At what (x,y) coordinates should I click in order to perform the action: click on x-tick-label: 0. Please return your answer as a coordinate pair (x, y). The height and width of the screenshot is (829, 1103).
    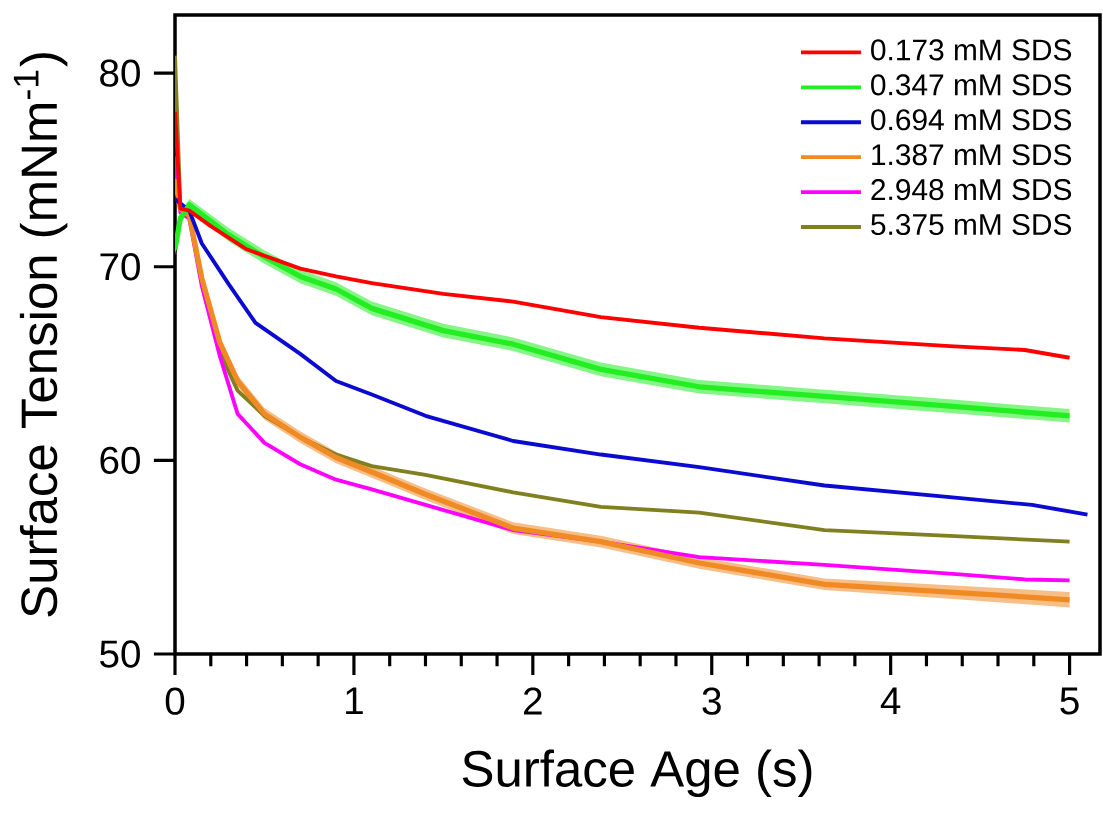
    Looking at the image, I should click on (175, 701).